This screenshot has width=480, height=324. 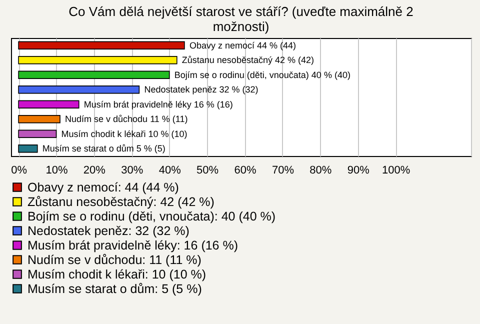 What do you see at coordinates (124, 133) in the screenshot?
I see `data-label: Musím chodit k lékaři 10 % (10)` at bounding box center [124, 133].